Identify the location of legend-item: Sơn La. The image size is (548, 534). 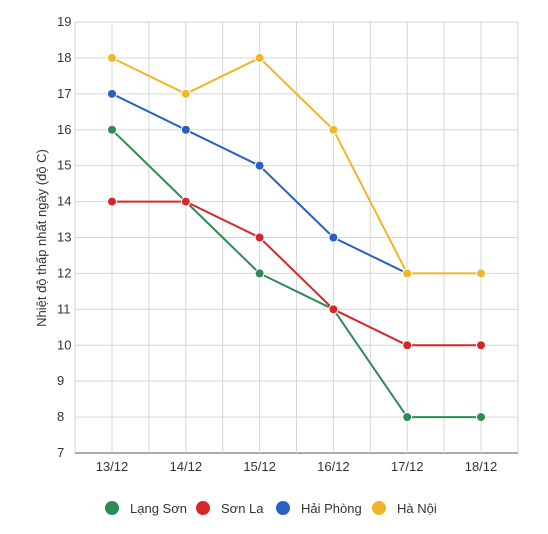
(230, 508).